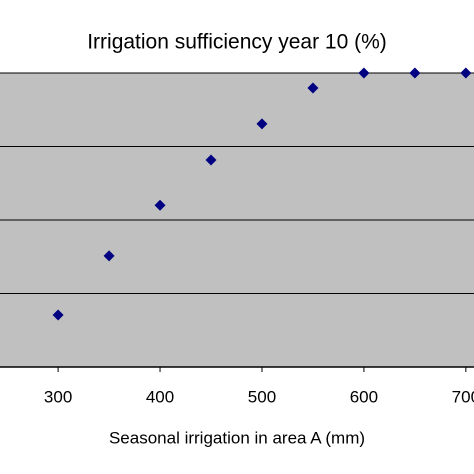  Describe the element at coordinates (364, 396) in the screenshot. I see `x-tick-label: 600` at that location.